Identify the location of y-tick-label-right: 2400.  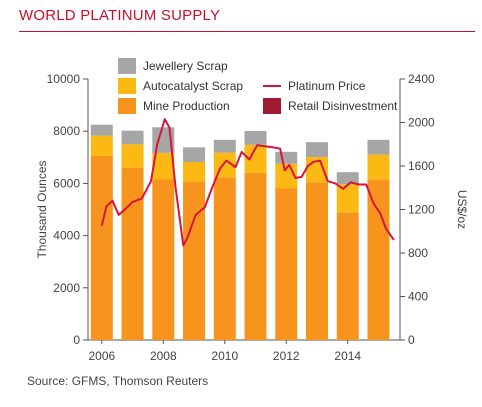
(421, 79).